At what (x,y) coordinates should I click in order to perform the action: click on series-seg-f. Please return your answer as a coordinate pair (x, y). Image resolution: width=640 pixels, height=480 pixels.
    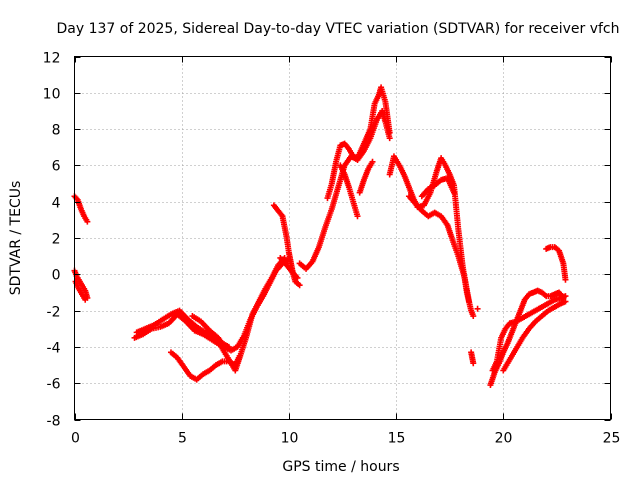
    Looking at the image, I should click on (205, 366).